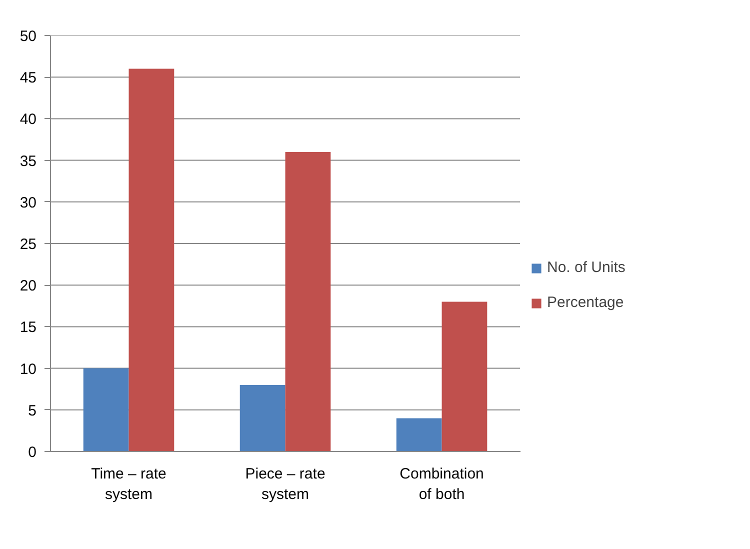 The width and height of the screenshot is (750, 549). What do you see at coordinates (285, 484) in the screenshot?
I see `x-tick-label: Piece – rate system` at bounding box center [285, 484].